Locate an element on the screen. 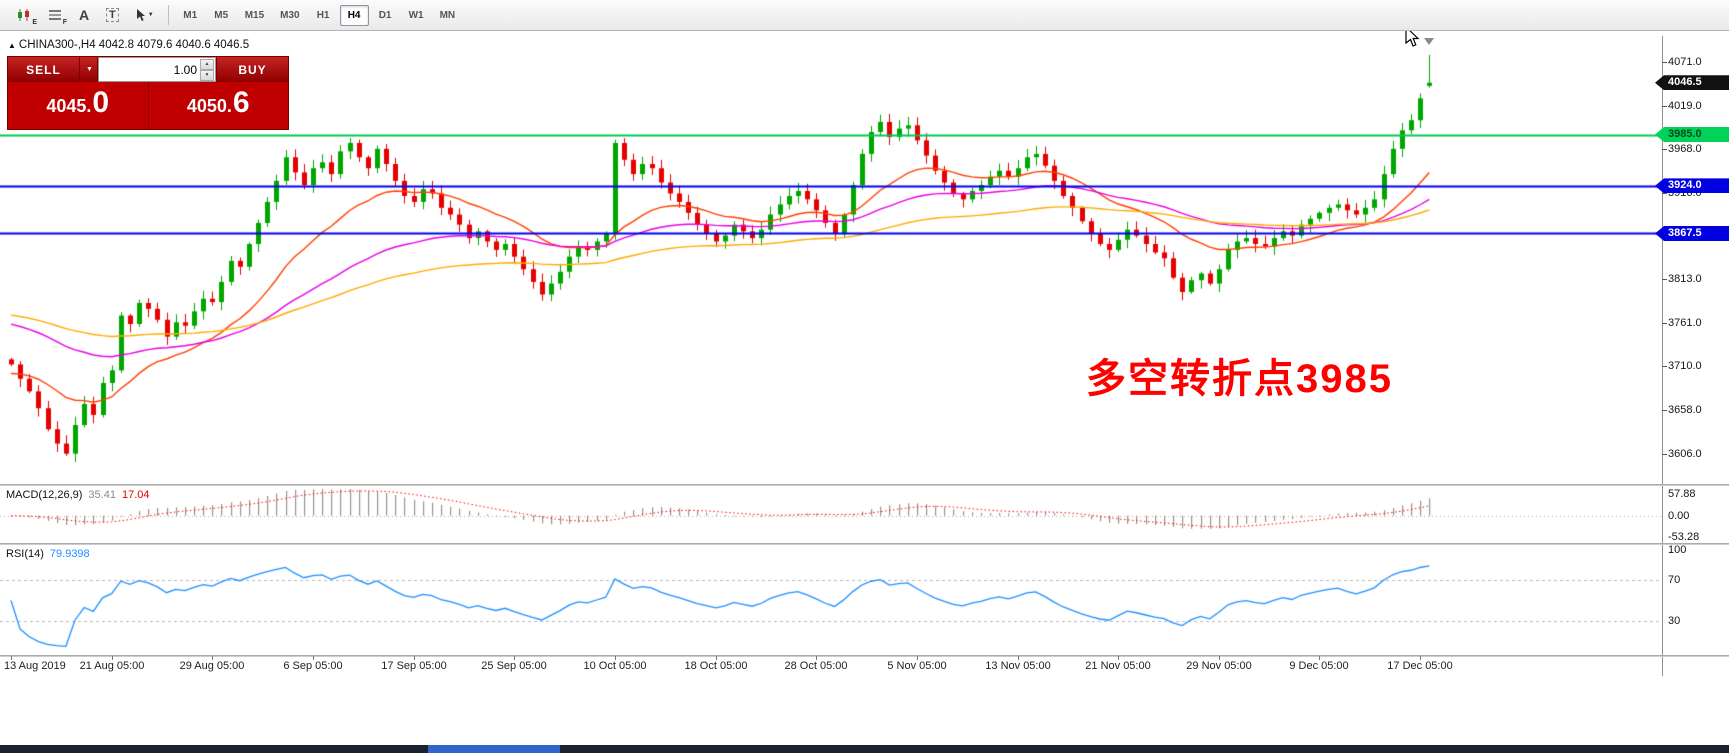  date-label: 29 Aug 05:00 is located at coordinates (212, 666).